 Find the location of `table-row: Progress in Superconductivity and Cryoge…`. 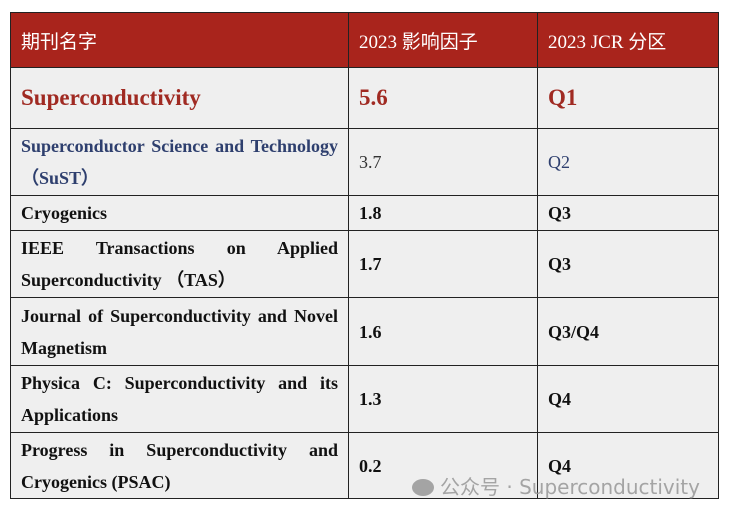

table-row: Progress in Superconductivity and Cryoge… is located at coordinates (364, 465).